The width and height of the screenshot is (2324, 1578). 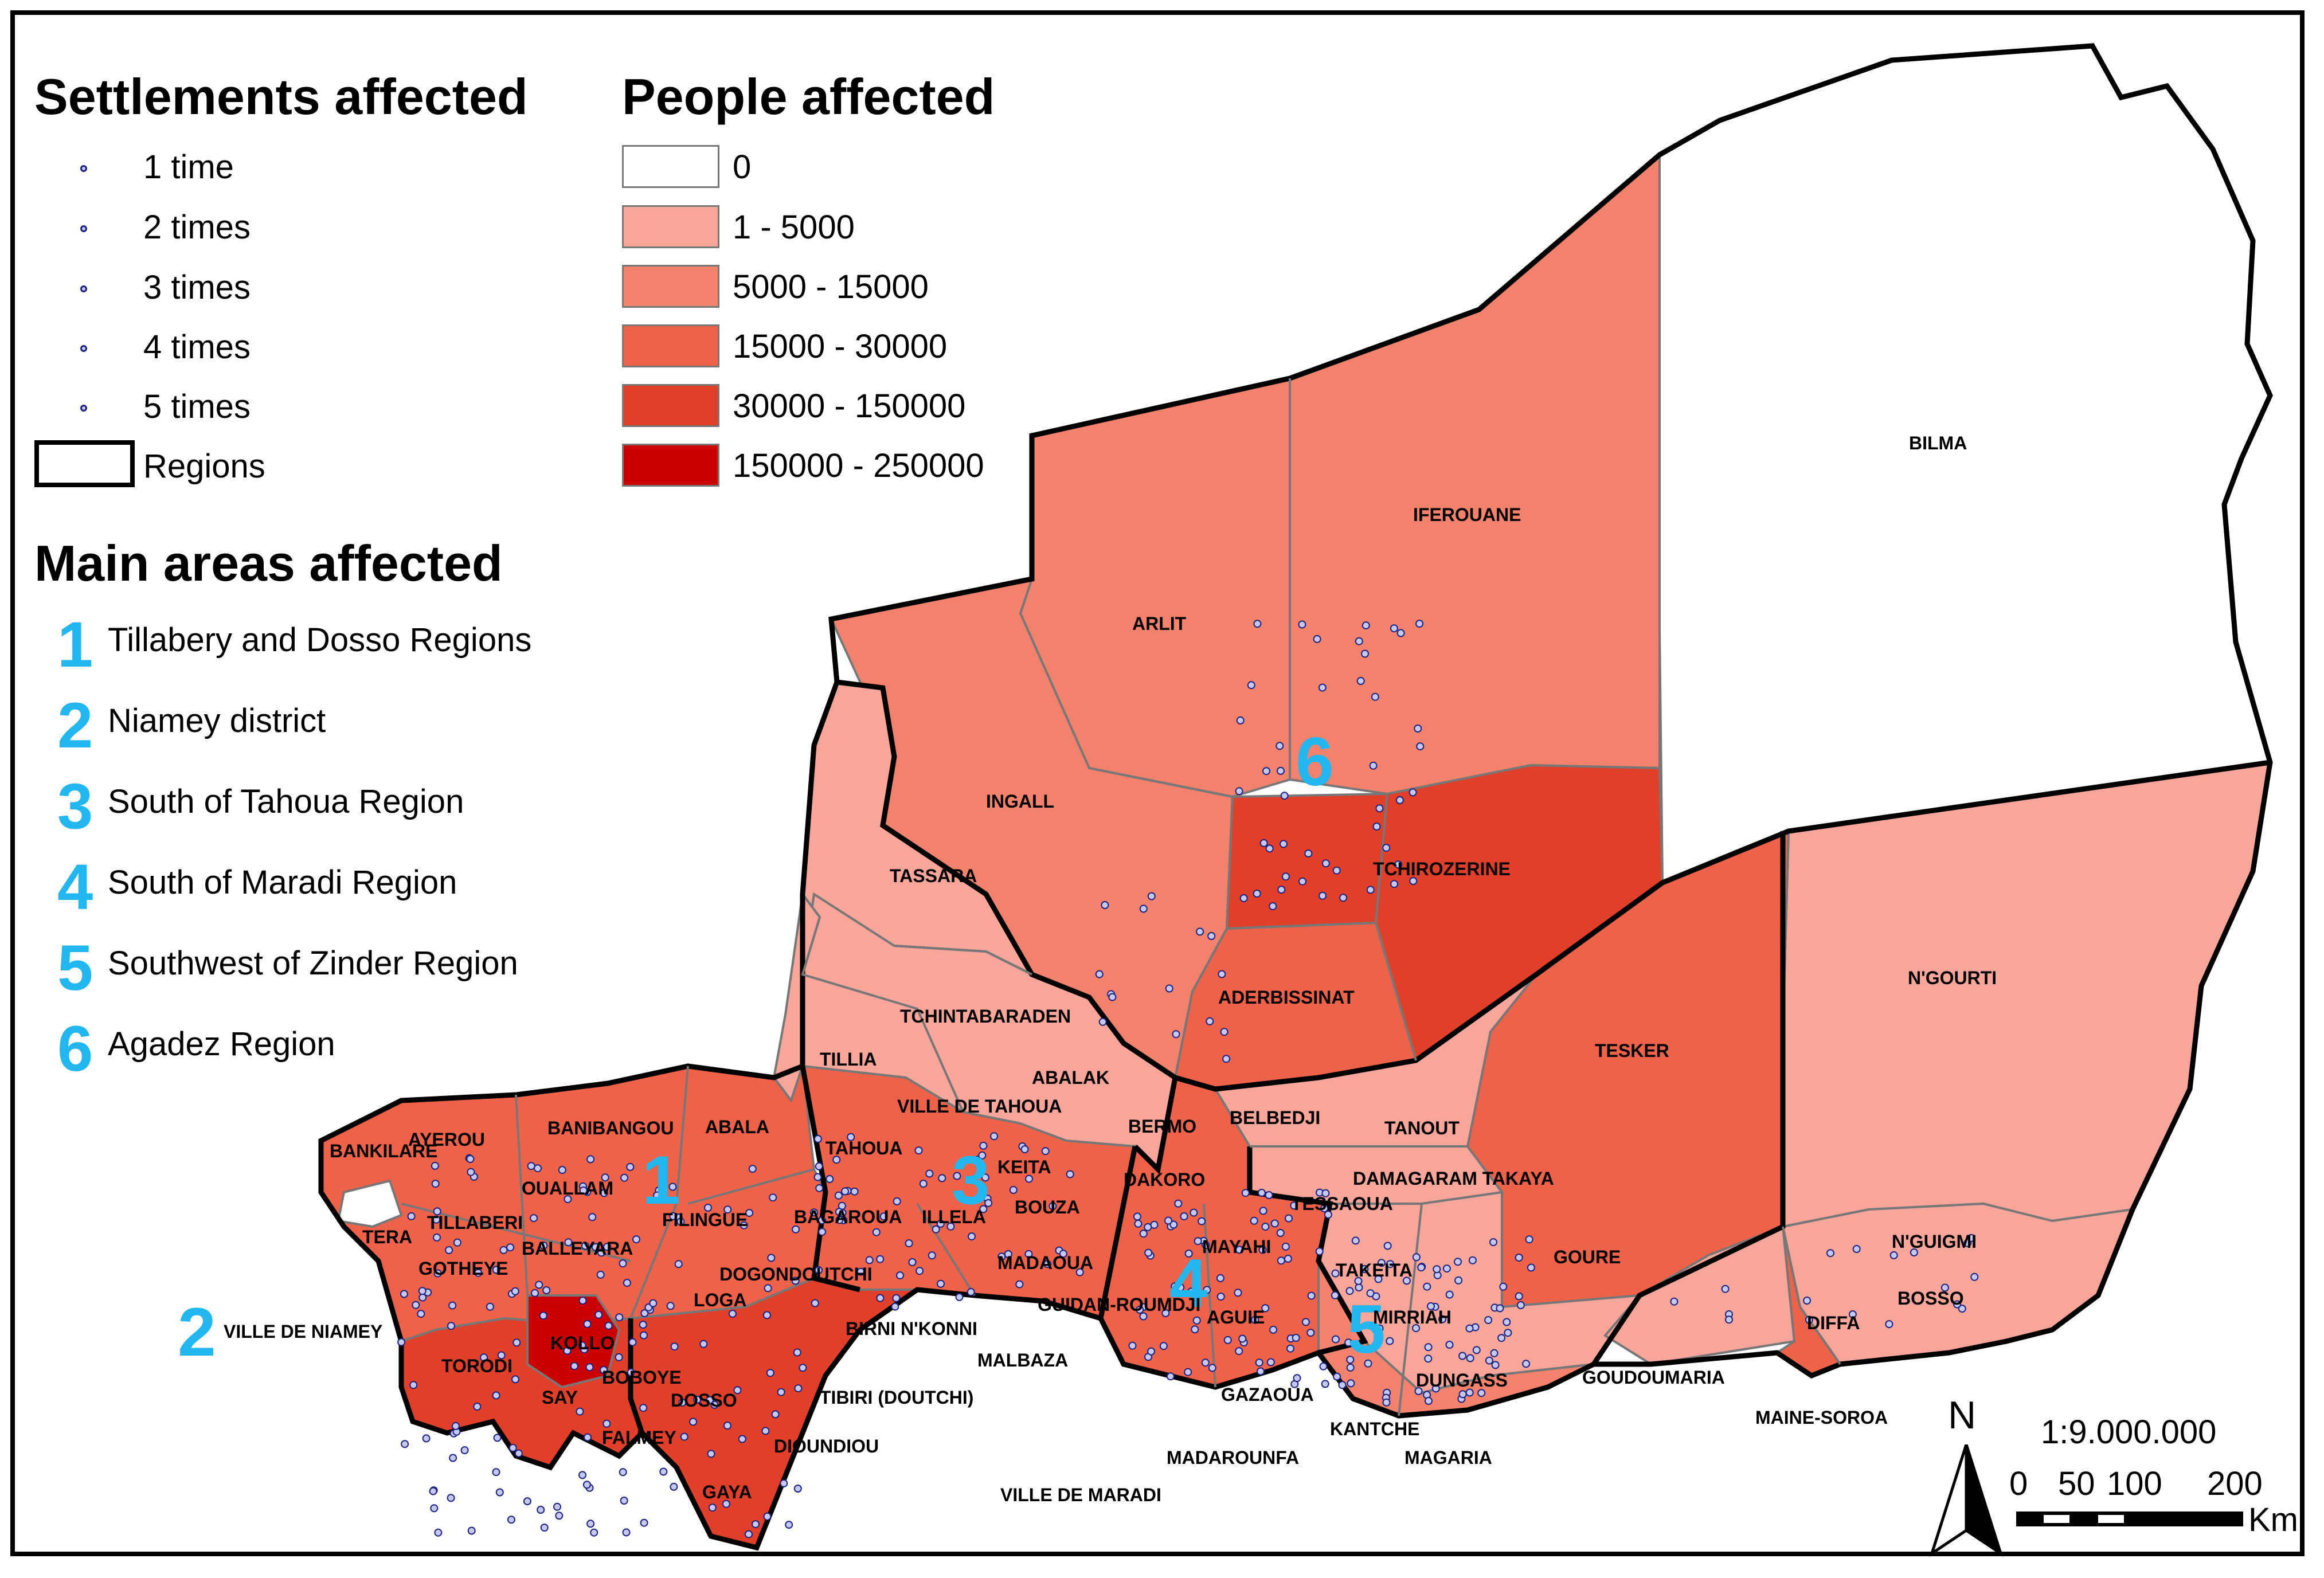 What do you see at coordinates (560, 1397) in the screenshot?
I see `district-label: SAY` at bounding box center [560, 1397].